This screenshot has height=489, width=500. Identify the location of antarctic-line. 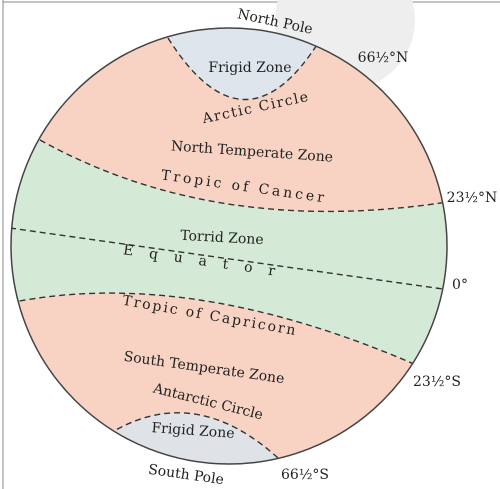
(200, 438).